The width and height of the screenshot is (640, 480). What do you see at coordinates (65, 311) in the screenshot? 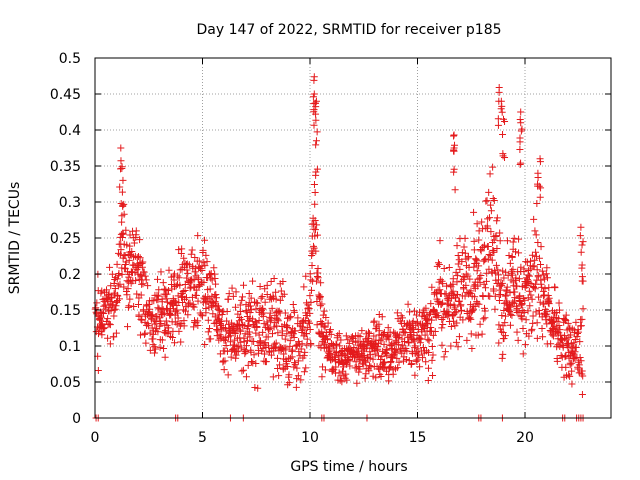
I see `y-tick-label: 0.15` at bounding box center [65, 311].